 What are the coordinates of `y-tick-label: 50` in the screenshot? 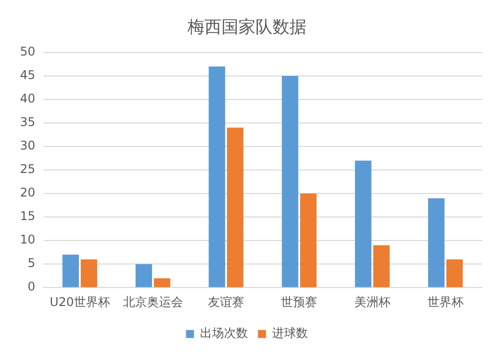 It's located at (28, 51).